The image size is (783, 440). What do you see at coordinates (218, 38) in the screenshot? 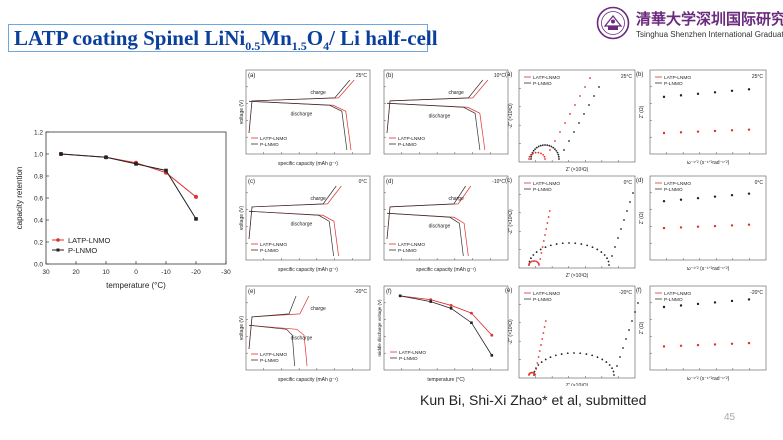
I see `title-box` at bounding box center [218, 38].